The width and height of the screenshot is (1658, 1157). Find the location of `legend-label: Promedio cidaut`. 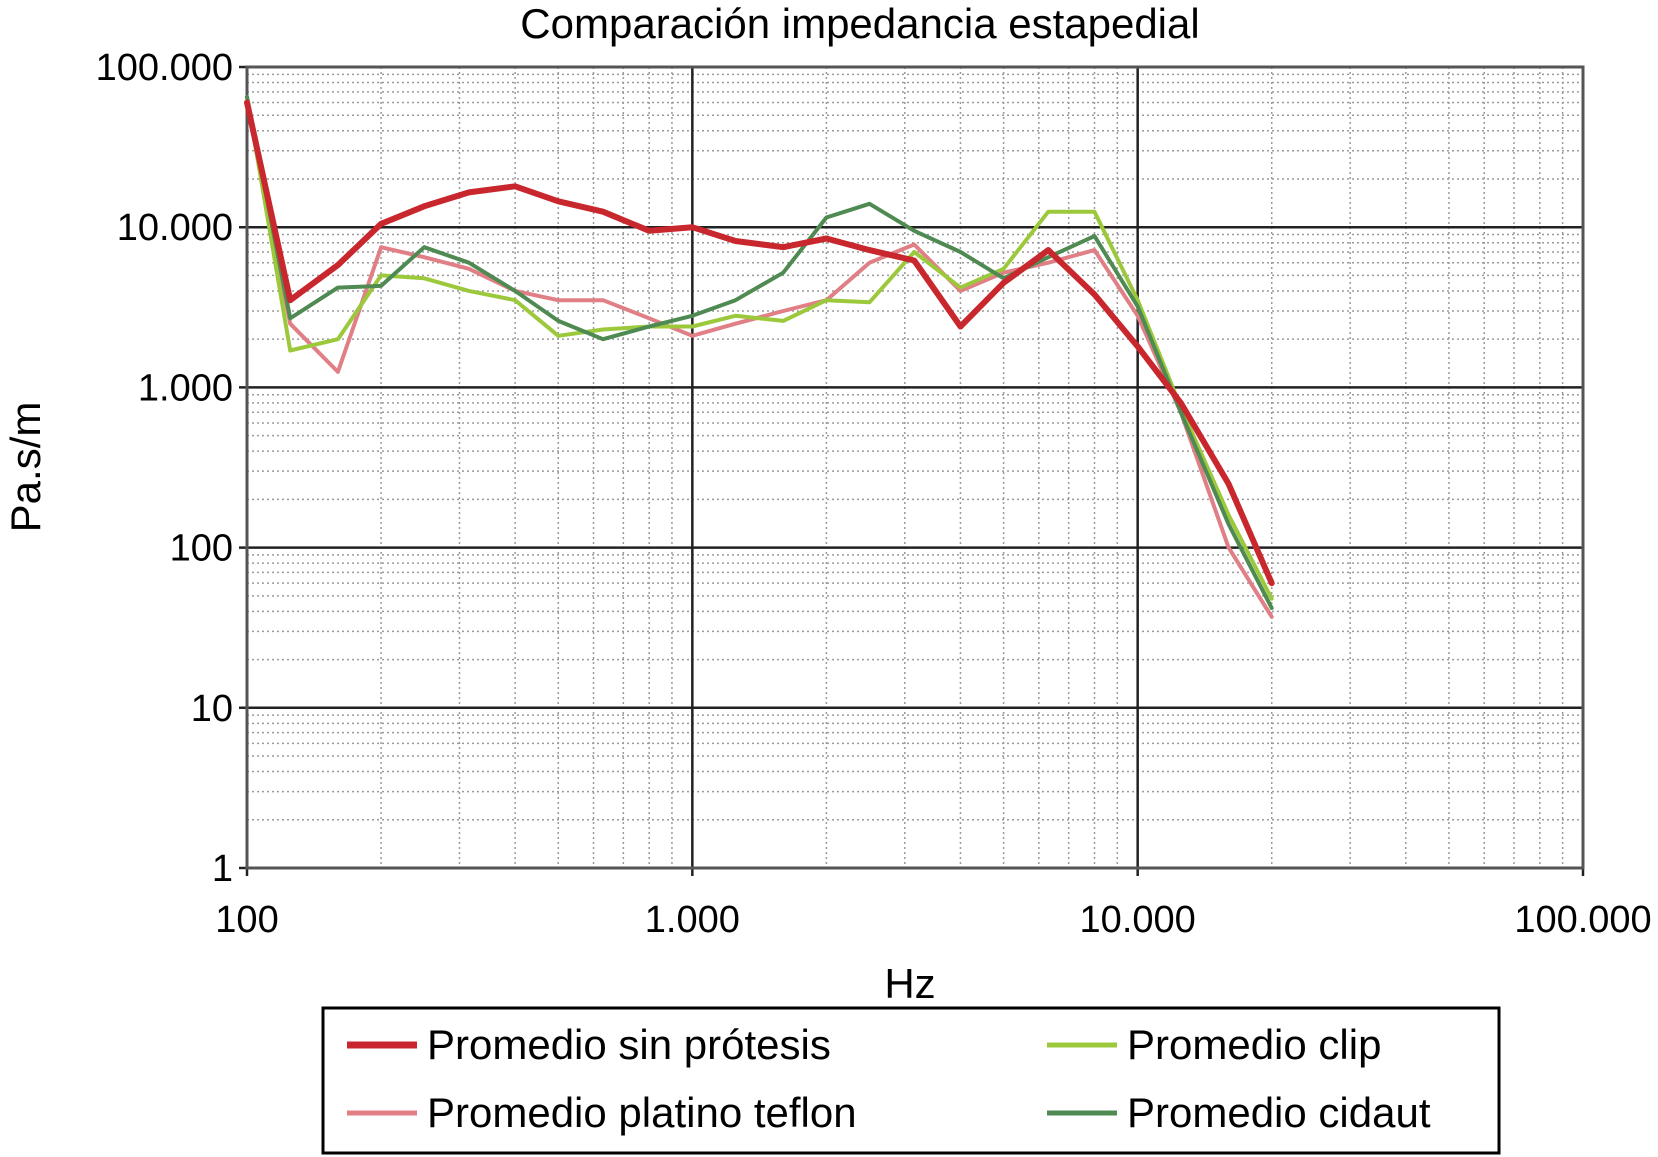

legend-label: Promedio cidaut is located at coordinates (1279, 1112).